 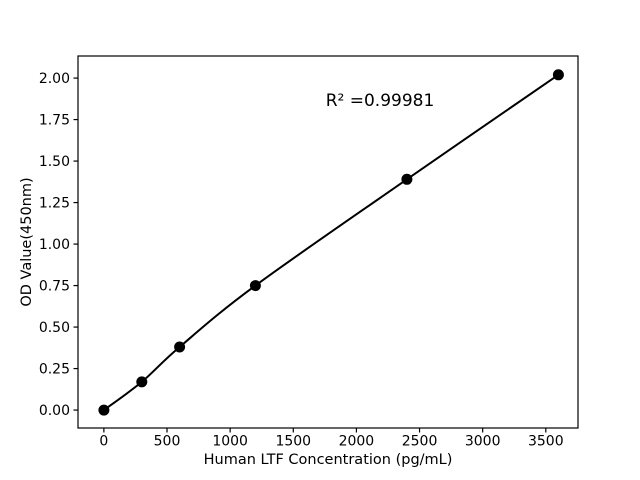 What do you see at coordinates (230, 442) in the screenshot?
I see `x-tick-label: 1000` at bounding box center [230, 442].